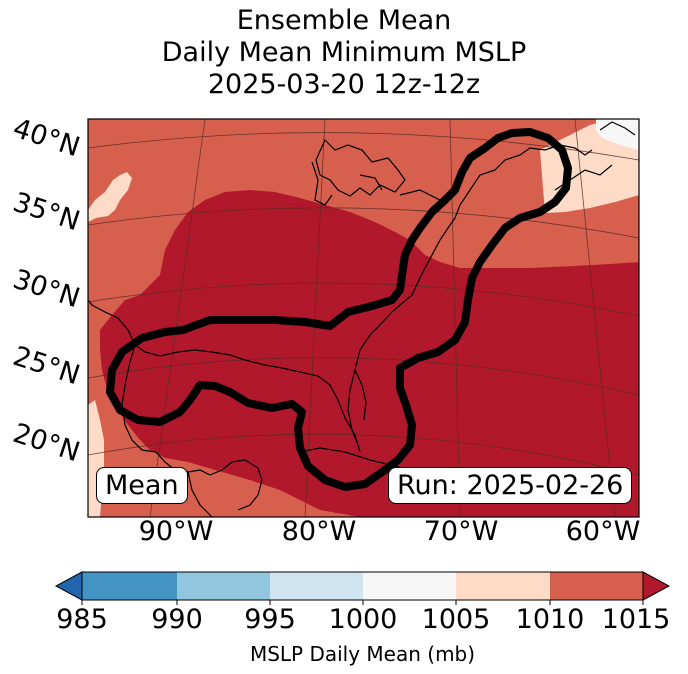 The height and width of the screenshot is (674, 688). I want to click on lon-label-70w: 70°W, so click(461, 531).